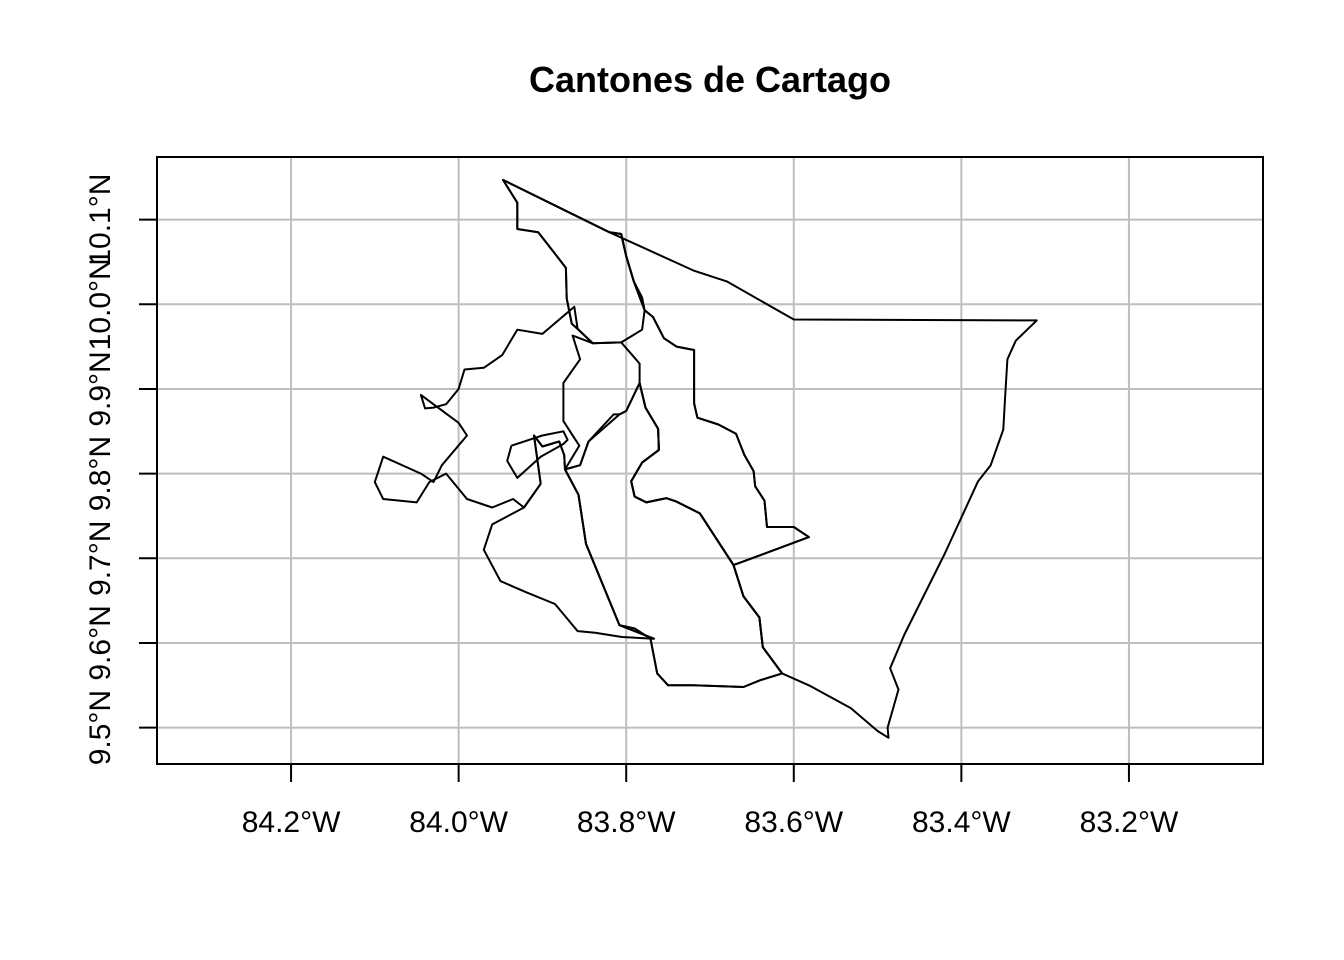  What do you see at coordinates (710, 79) in the screenshot?
I see `map-title: Cantones de Cartago` at bounding box center [710, 79].